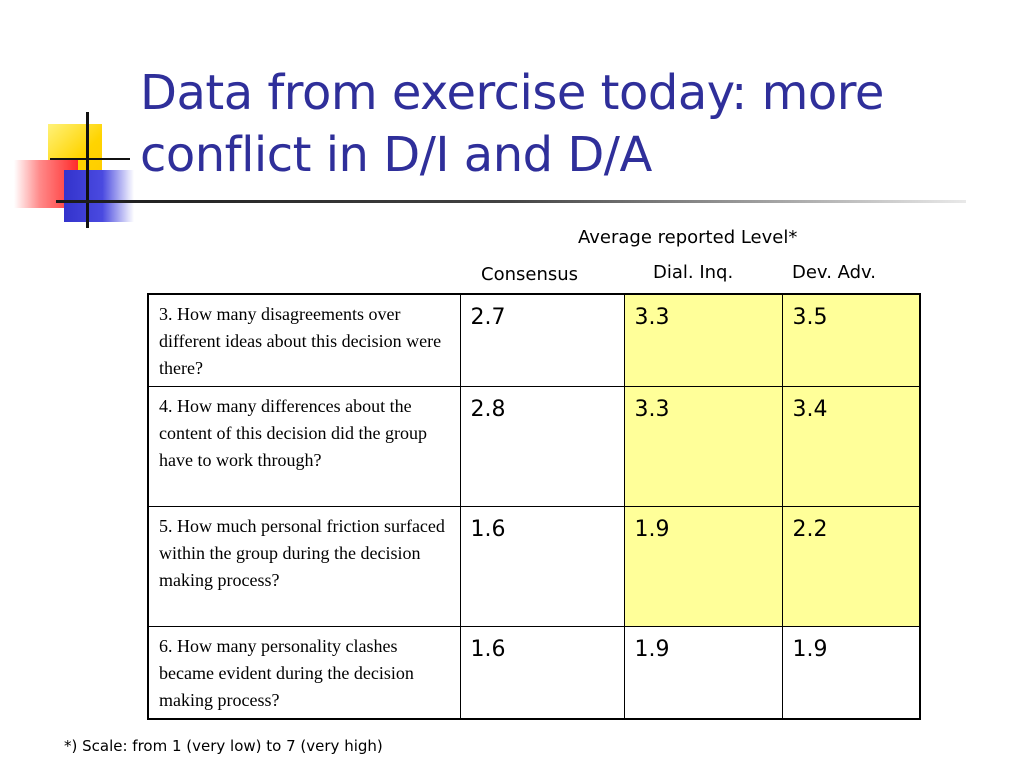  What do you see at coordinates (851, 446) in the screenshot?
I see `value-cell-dev-adv: 3.4` at bounding box center [851, 446].